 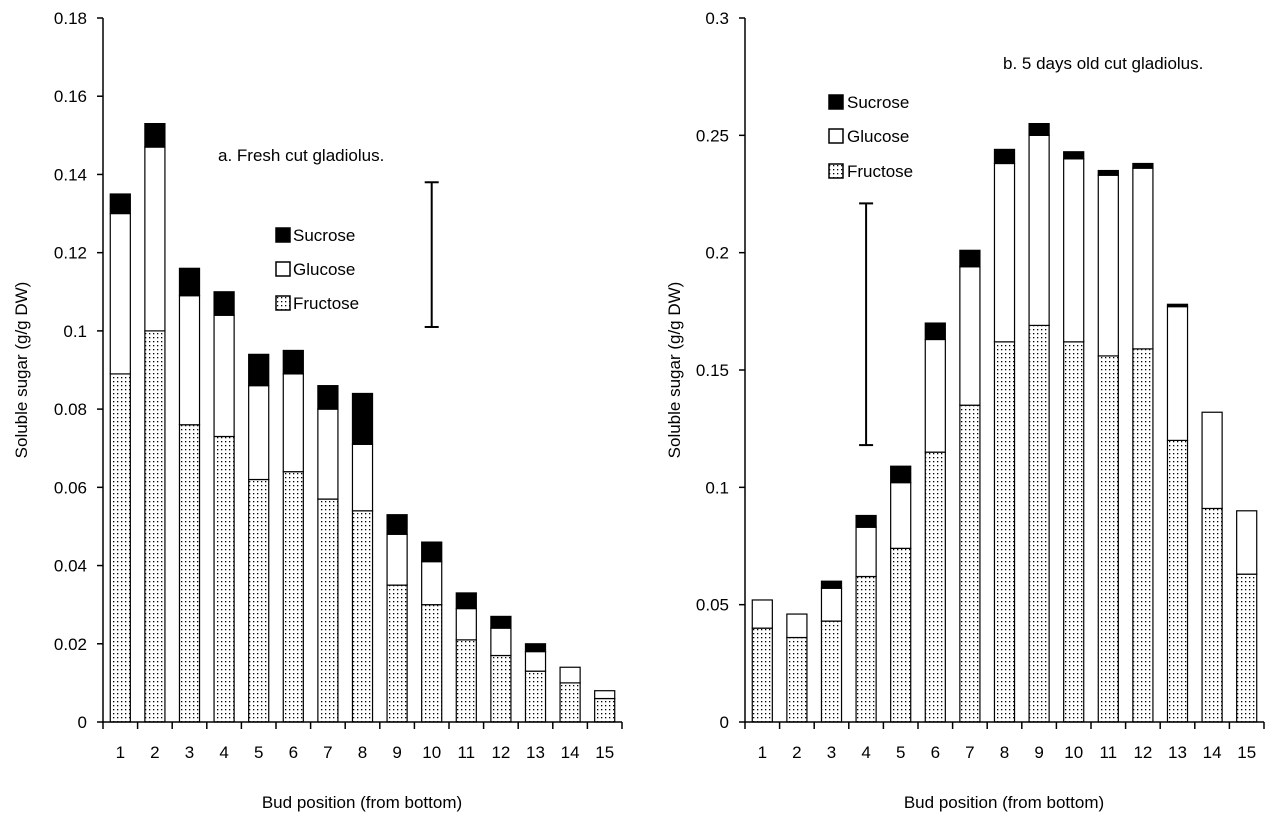 What do you see at coordinates (865, 752) in the screenshot?
I see `x-tick-label-b: 4` at bounding box center [865, 752].